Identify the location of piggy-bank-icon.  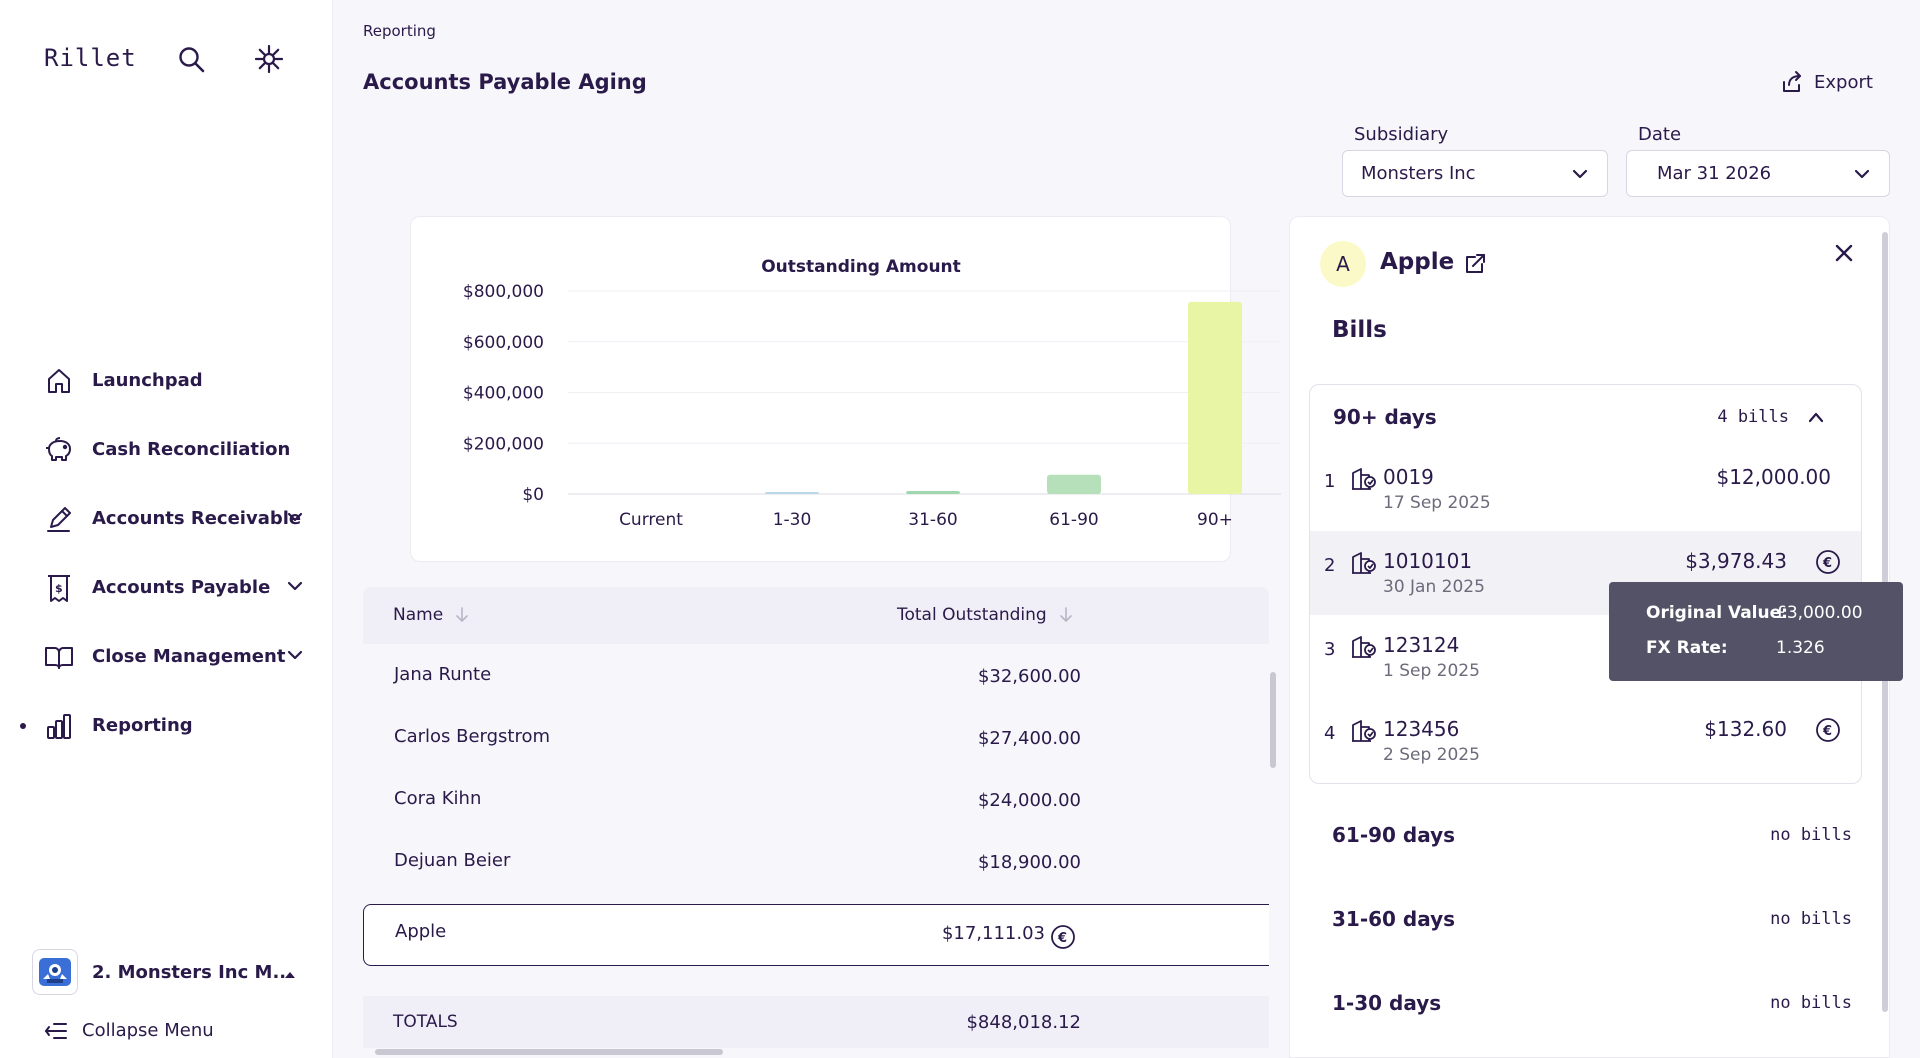
(59, 450).